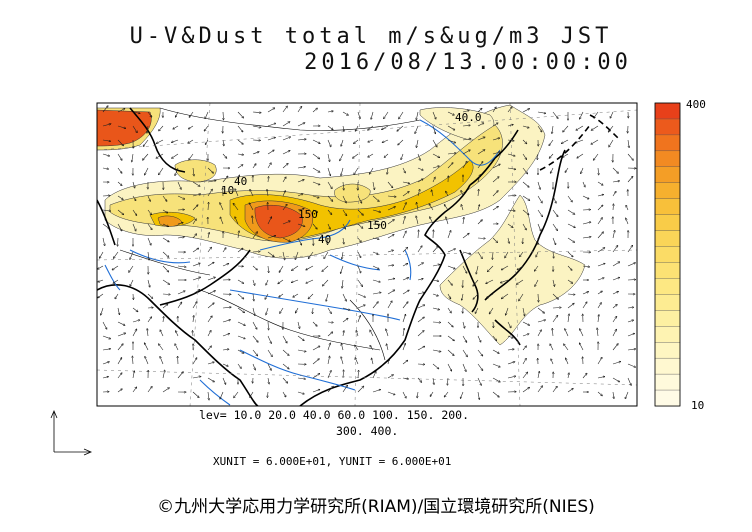 This screenshot has width=752, height=532. What do you see at coordinates (324, 239) in the screenshot?
I see `contour-label: 40` at bounding box center [324, 239].